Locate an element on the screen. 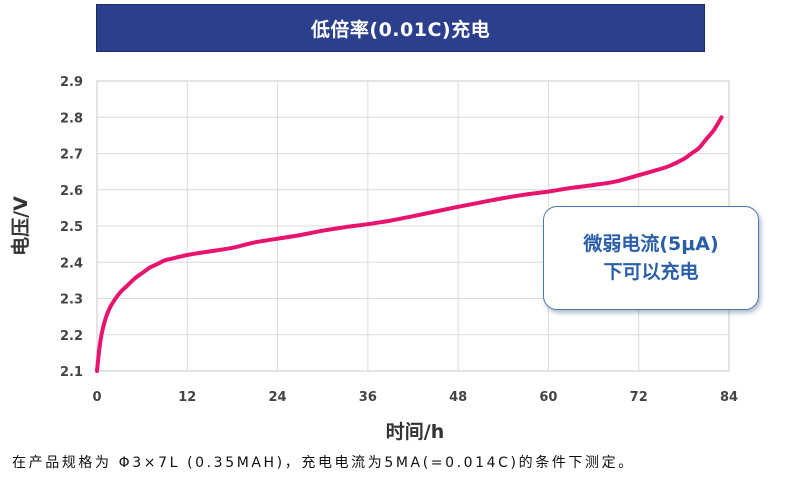 The height and width of the screenshot is (478, 800). x-tick-label: 12 is located at coordinates (187, 397).